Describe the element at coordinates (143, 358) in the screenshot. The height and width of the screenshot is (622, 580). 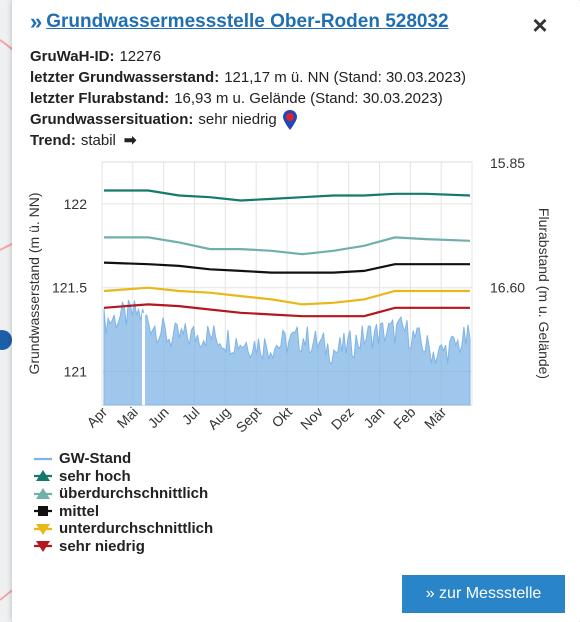
I see `series-gw-stand-gap` at that location.